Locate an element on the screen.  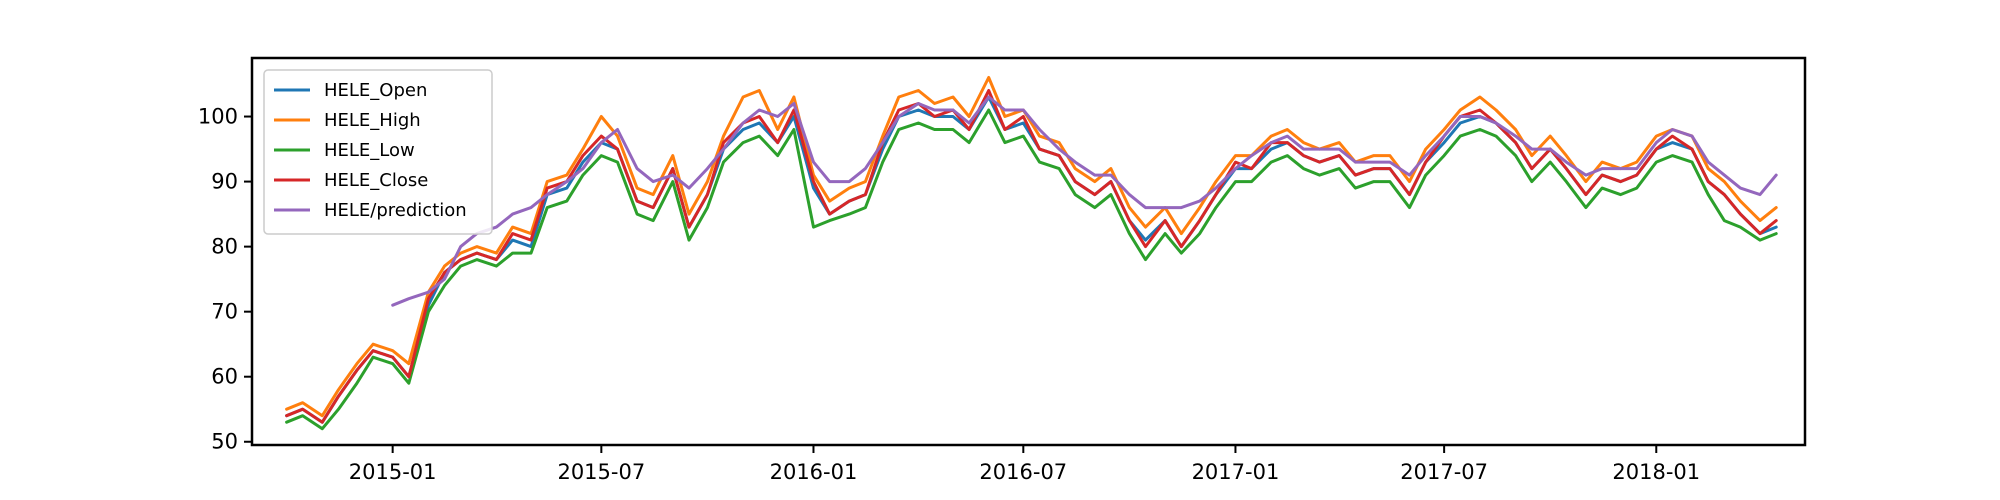
y-tick-label: 70 is located at coordinates (224, 312).